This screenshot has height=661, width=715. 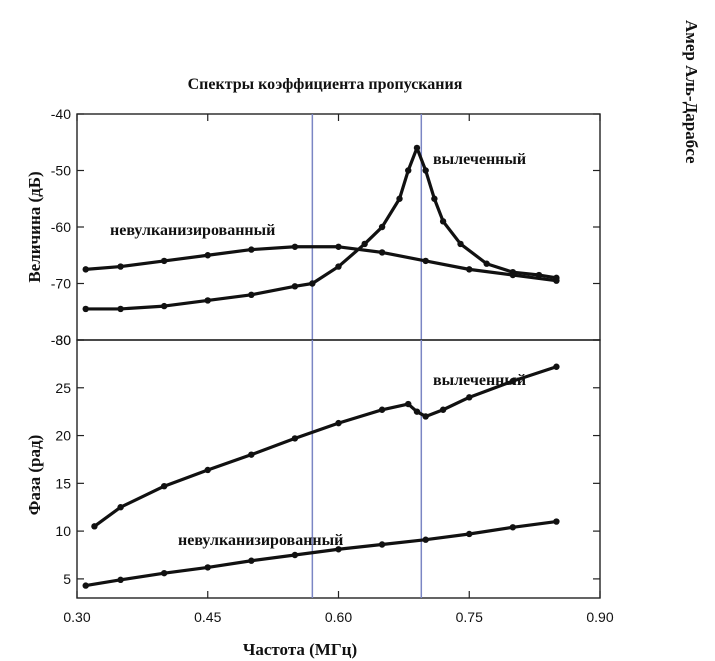 I want to click on top-y-tick-label: -60, so click(x=61, y=227).